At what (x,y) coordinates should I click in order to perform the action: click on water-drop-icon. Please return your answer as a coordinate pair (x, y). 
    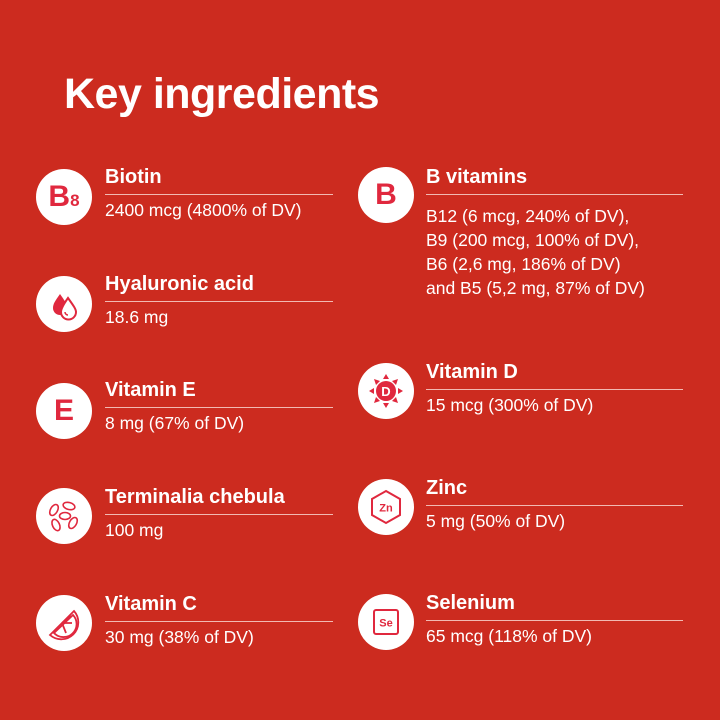
    Looking at the image, I should click on (64, 304).